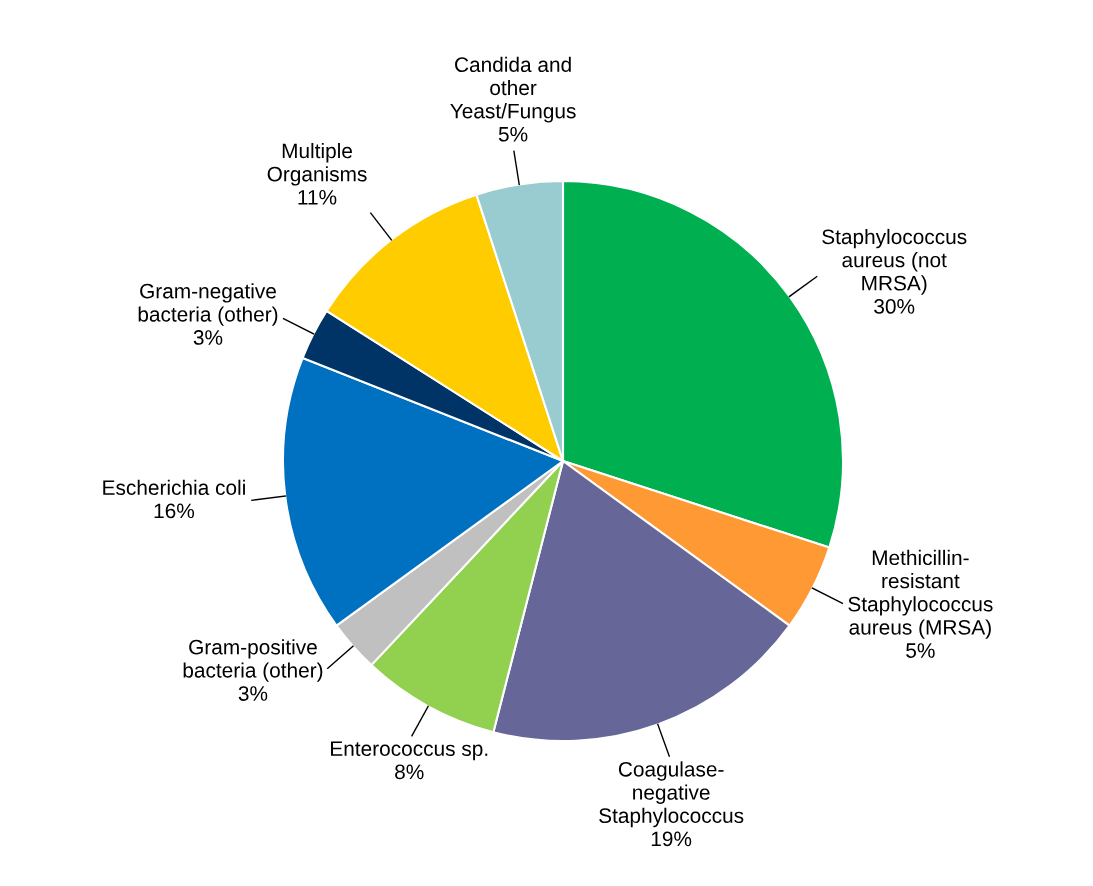 This screenshot has width=1093, height=886. I want to click on data-label: 11%, so click(317, 197).